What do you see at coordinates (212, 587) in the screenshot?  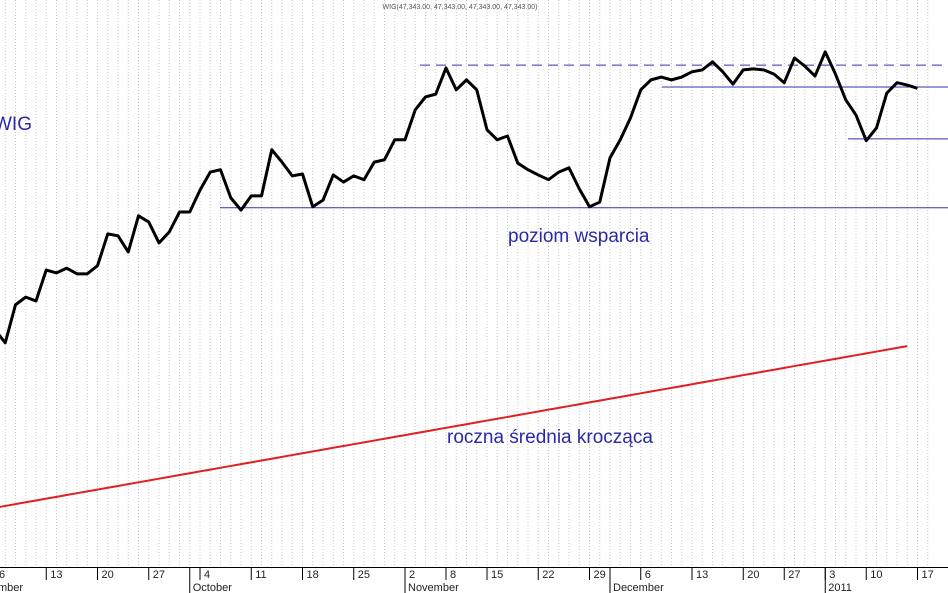 I see `month-label: October` at bounding box center [212, 587].